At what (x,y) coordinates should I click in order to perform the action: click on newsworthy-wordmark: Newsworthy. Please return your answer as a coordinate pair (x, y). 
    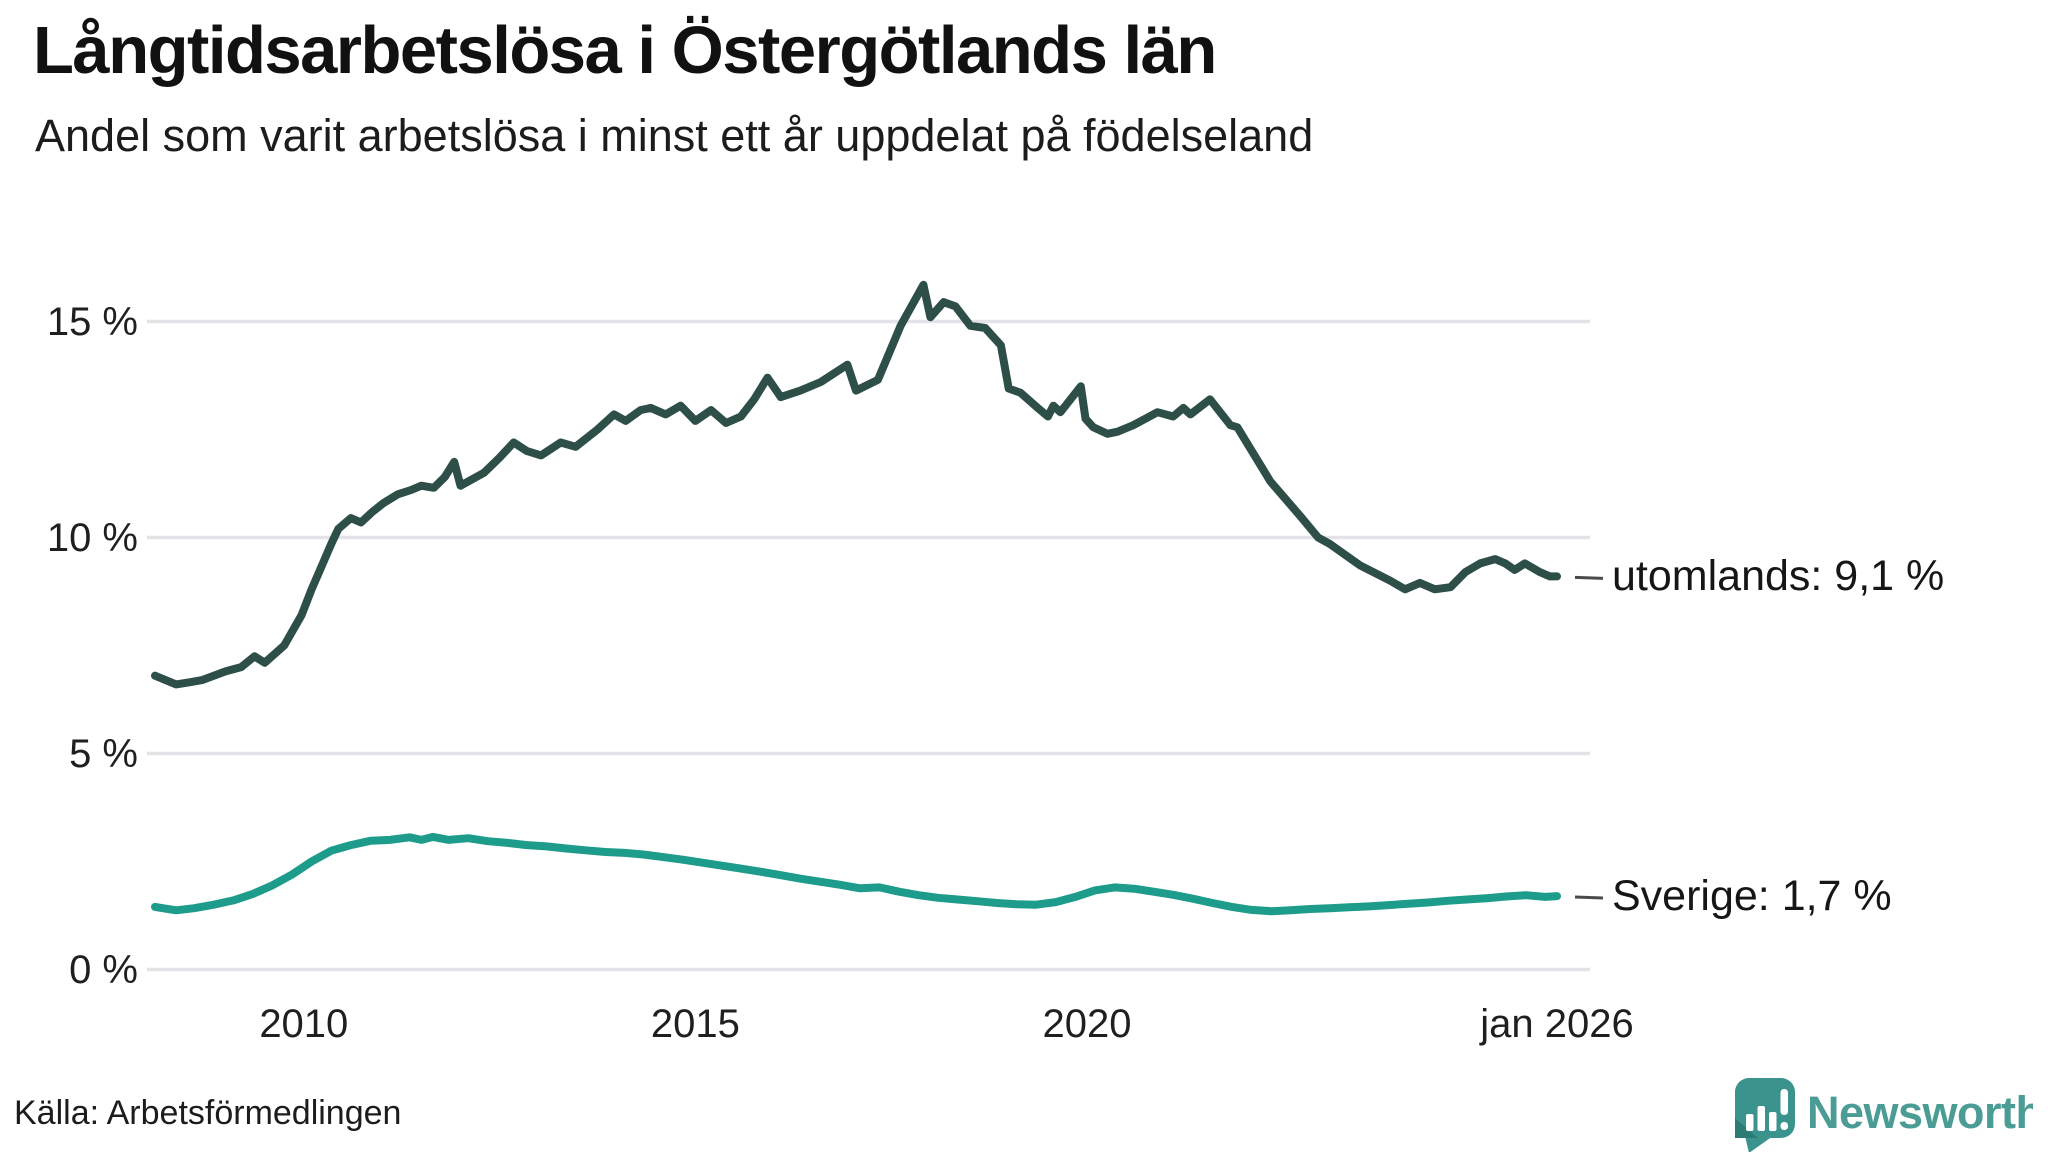
    Looking at the image, I should click on (1920, 1112).